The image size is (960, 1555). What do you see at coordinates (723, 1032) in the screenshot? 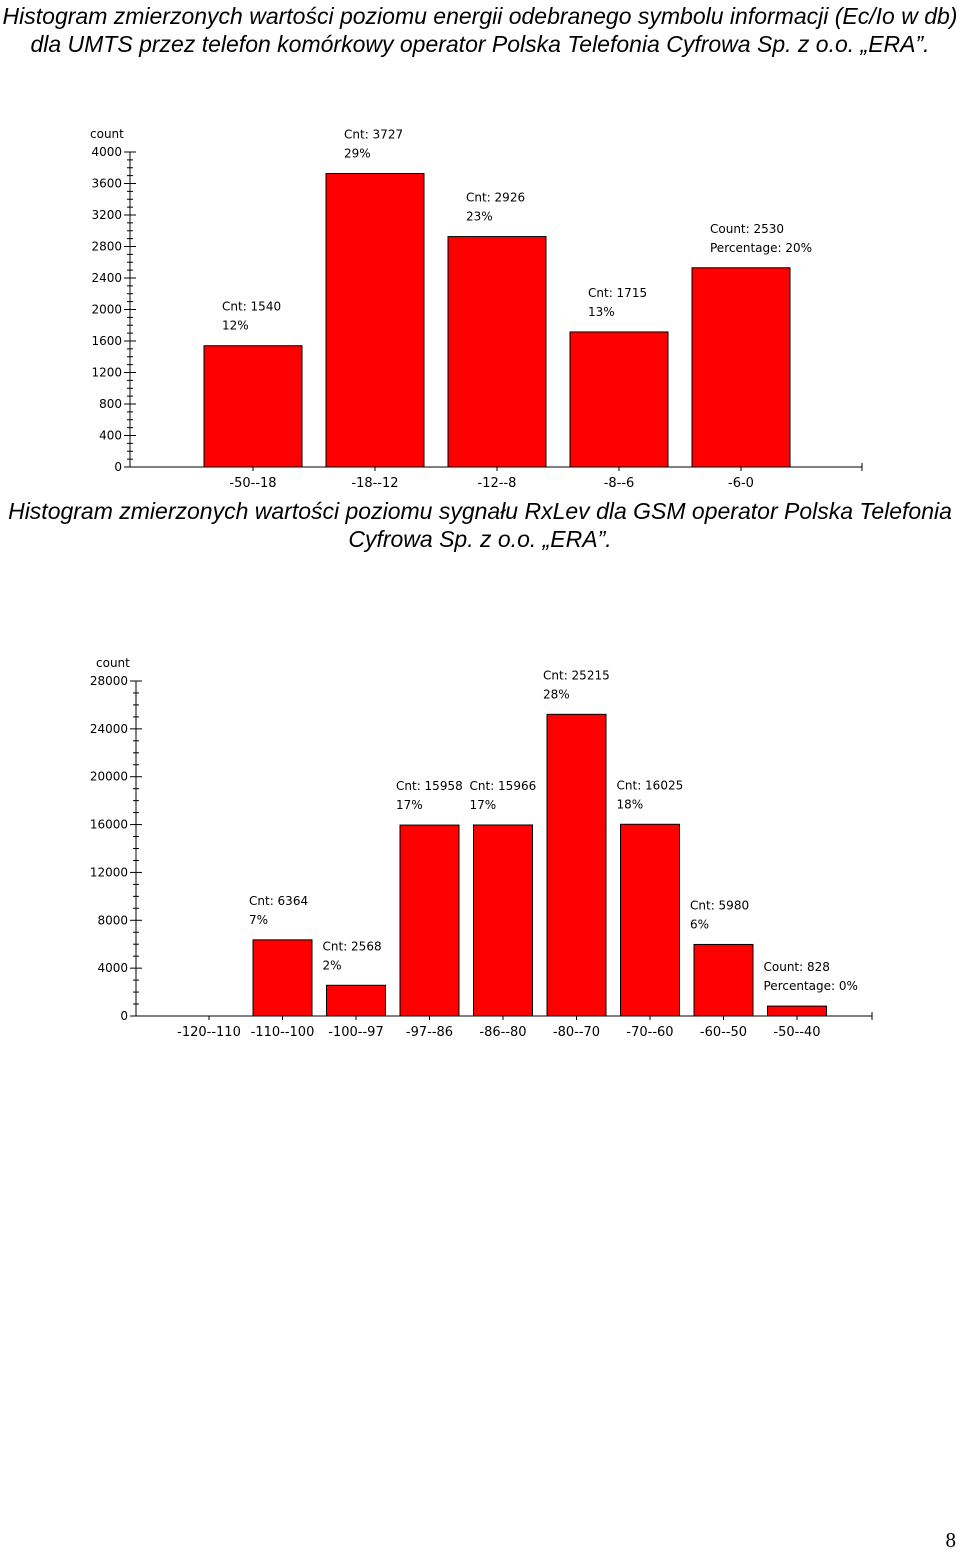
I see `x-tick-label: -60--50` at bounding box center [723, 1032].